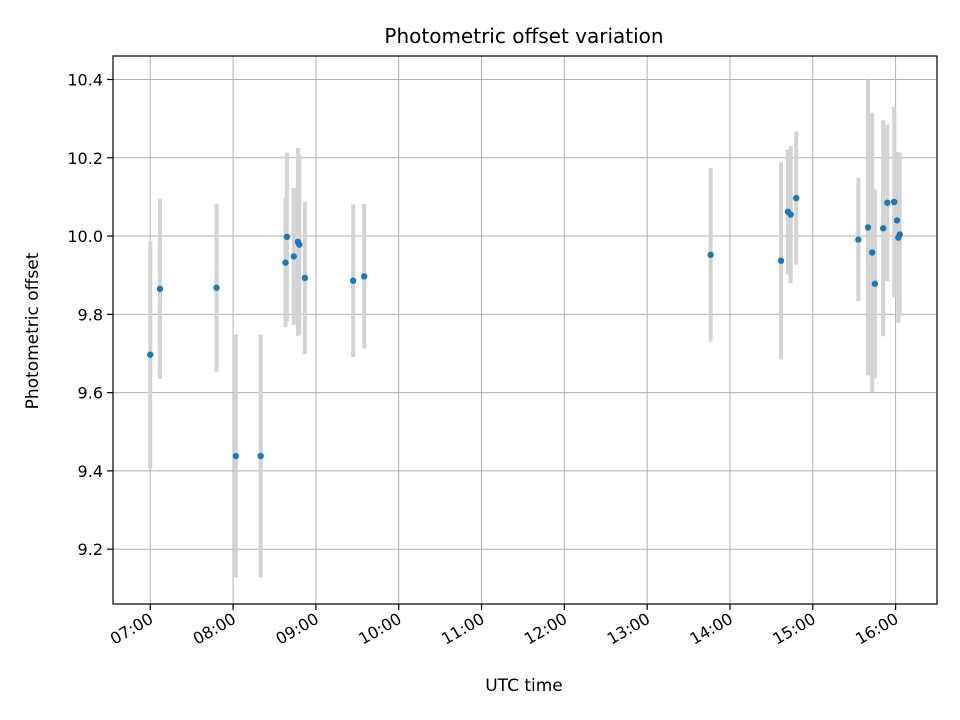 Image resolution: width=960 pixels, height=720 pixels. What do you see at coordinates (296, 629) in the screenshot?
I see `x-tick-label: 09:00` at bounding box center [296, 629].